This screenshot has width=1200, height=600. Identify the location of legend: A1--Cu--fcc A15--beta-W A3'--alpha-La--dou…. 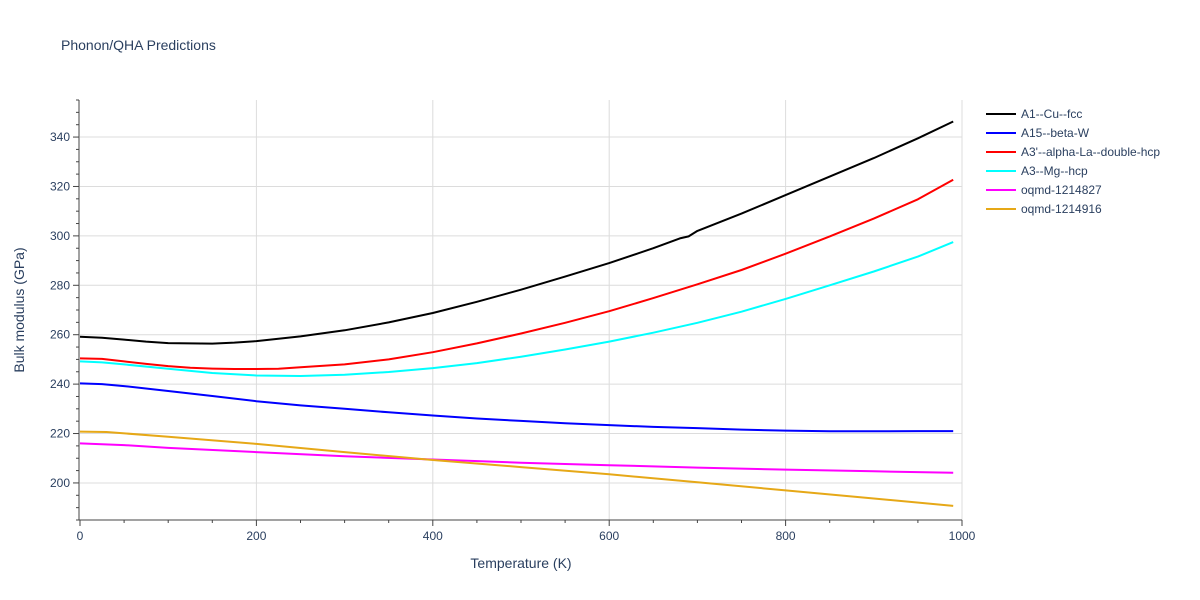
(1073, 161).